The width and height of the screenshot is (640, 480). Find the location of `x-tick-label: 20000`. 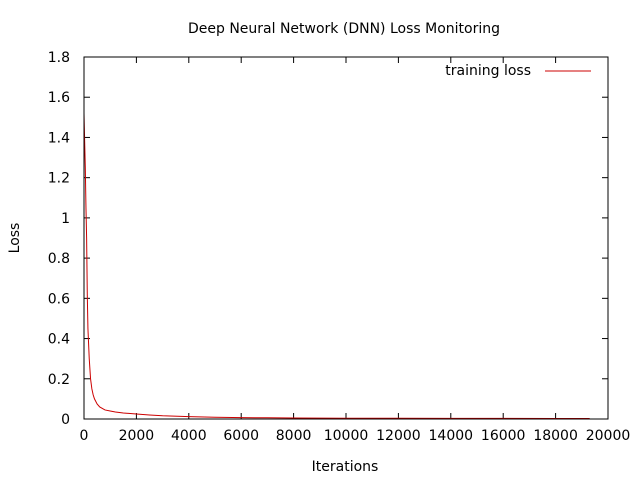

x-tick-label: 20000 is located at coordinates (608, 436).